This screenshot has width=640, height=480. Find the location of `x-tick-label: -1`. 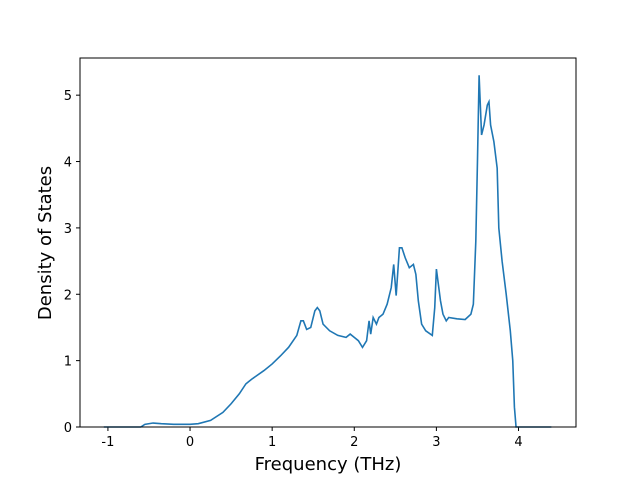

x-tick-label: -1 is located at coordinates (107, 442).